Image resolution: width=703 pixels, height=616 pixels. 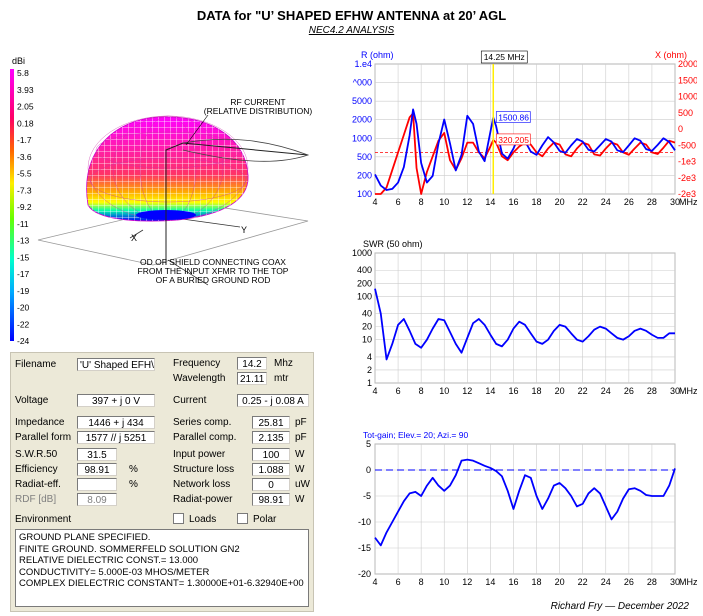 I want to click on y-tick-label: 0, so click(x=368, y=470).